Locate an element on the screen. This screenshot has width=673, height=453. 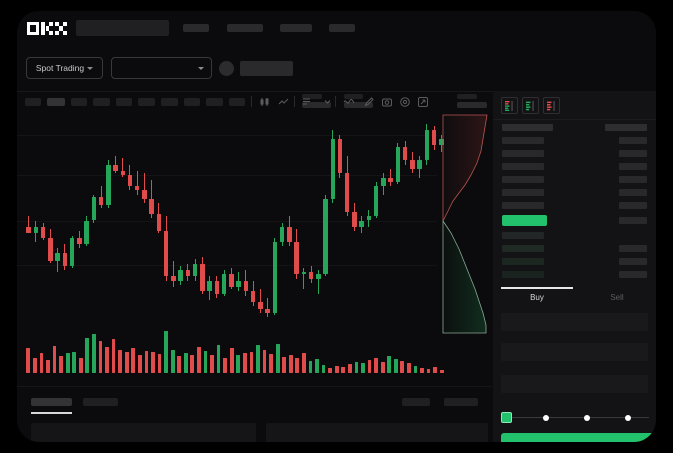
amount-percent-slider is located at coordinates (575, 417).